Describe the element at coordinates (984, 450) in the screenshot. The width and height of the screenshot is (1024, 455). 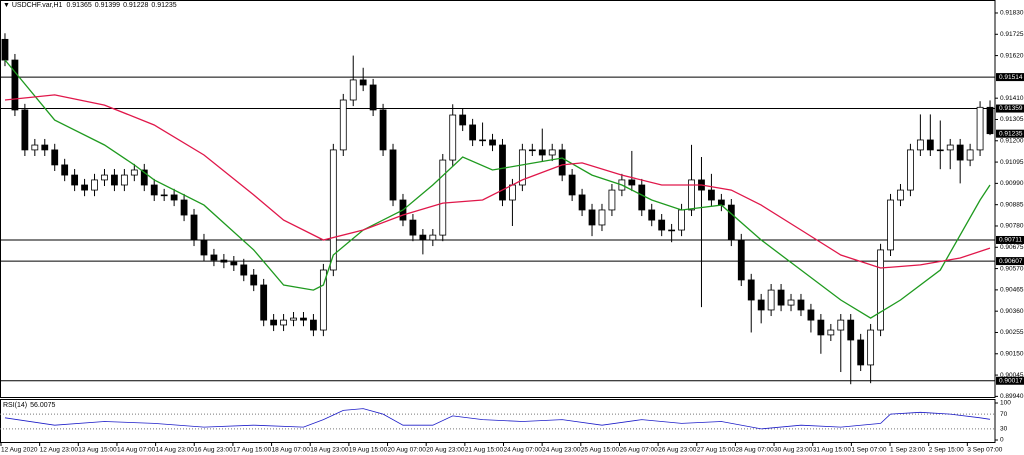
I see `x-tick-label: 3 Sep 07:00` at that location.